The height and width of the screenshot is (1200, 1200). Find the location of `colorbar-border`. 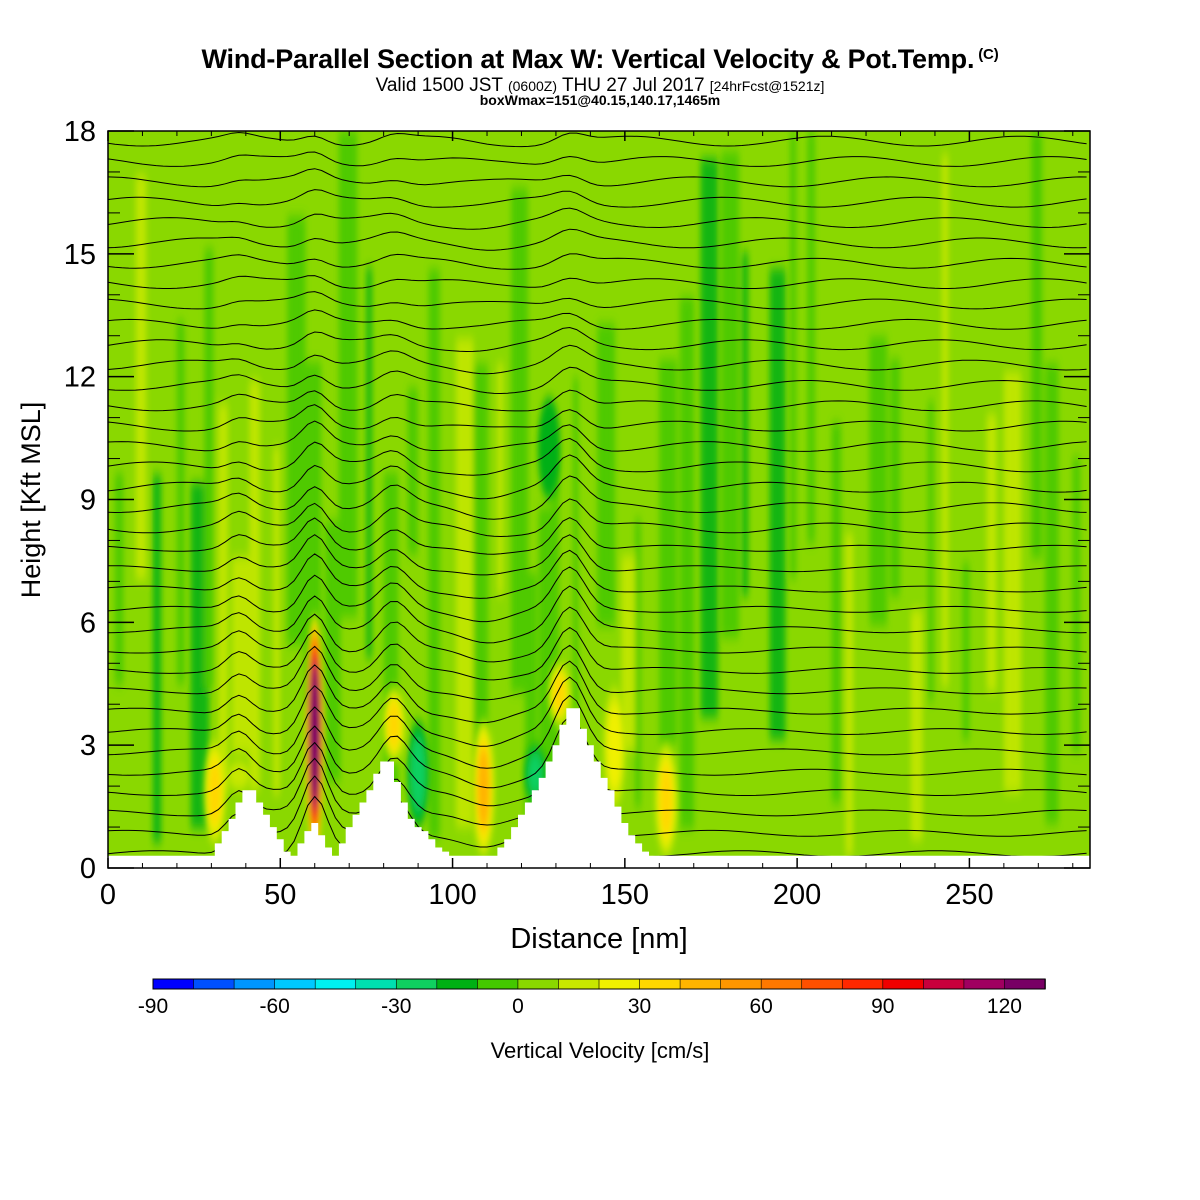

colorbar-border is located at coordinates (599, 984).